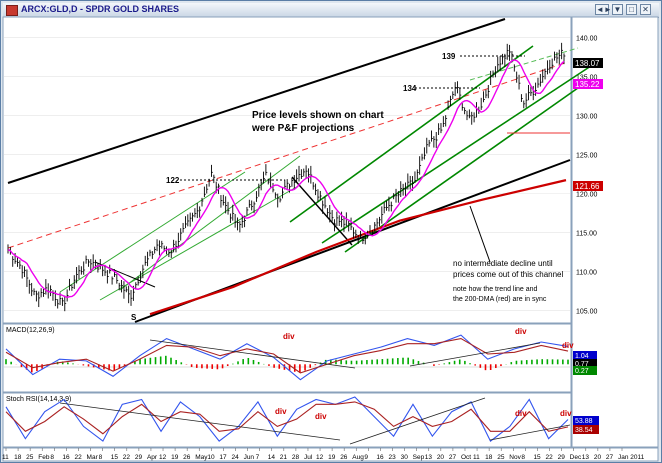 The height and width of the screenshot is (463, 662). What do you see at coordinates (645, 9) in the screenshot?
I see `close-icon: ✕` at bounding box center [645, 9].